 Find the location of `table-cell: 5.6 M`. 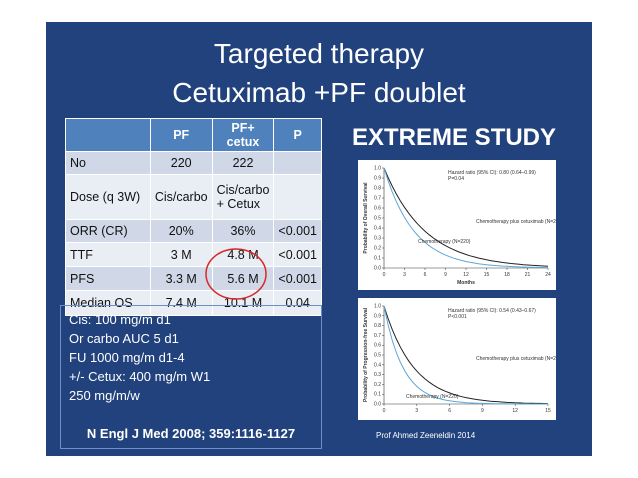

table-cell: 5.6 M is located at coordinates (243, 278).